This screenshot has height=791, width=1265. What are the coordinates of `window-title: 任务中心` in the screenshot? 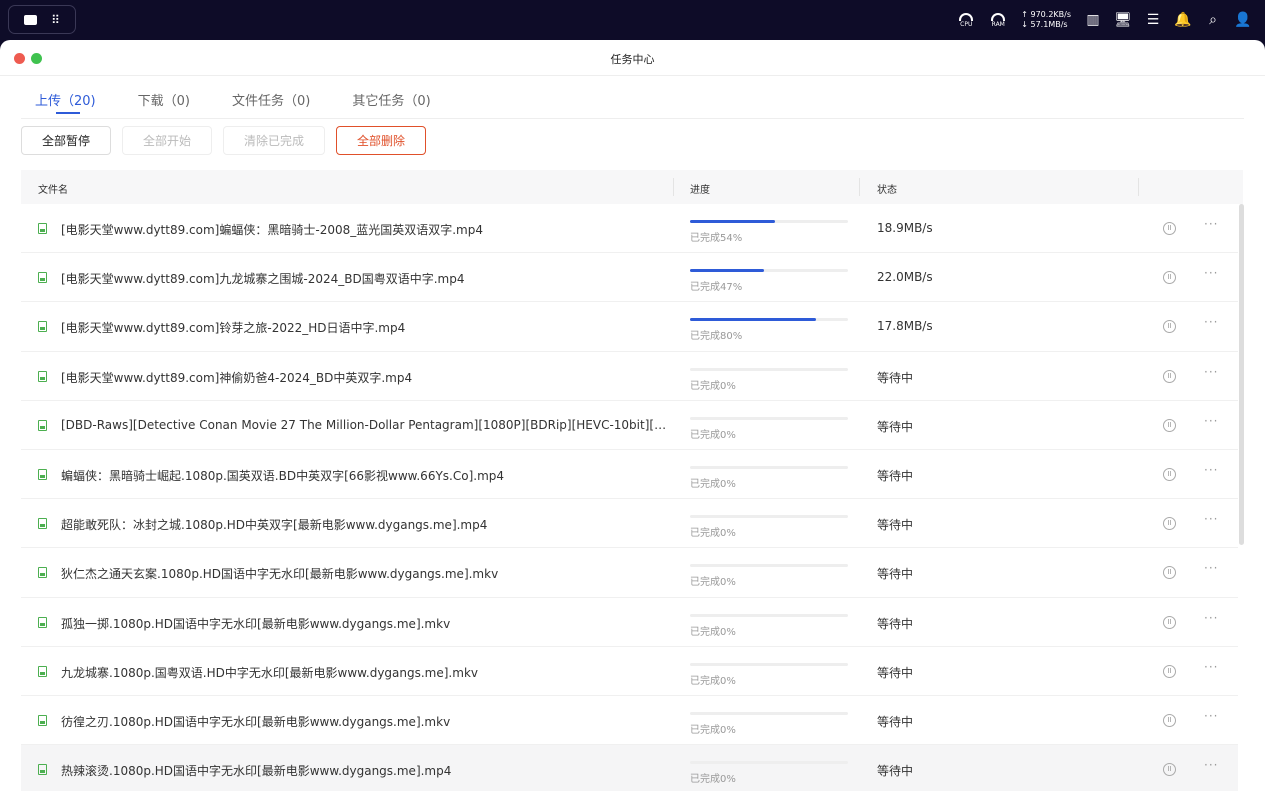 It's located at (632, 59).